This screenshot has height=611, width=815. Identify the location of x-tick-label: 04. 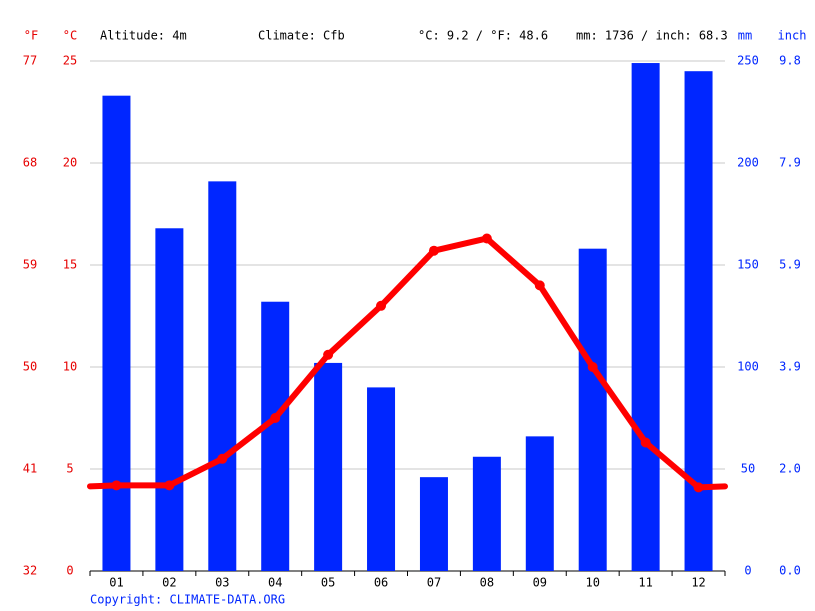
(275, 583).